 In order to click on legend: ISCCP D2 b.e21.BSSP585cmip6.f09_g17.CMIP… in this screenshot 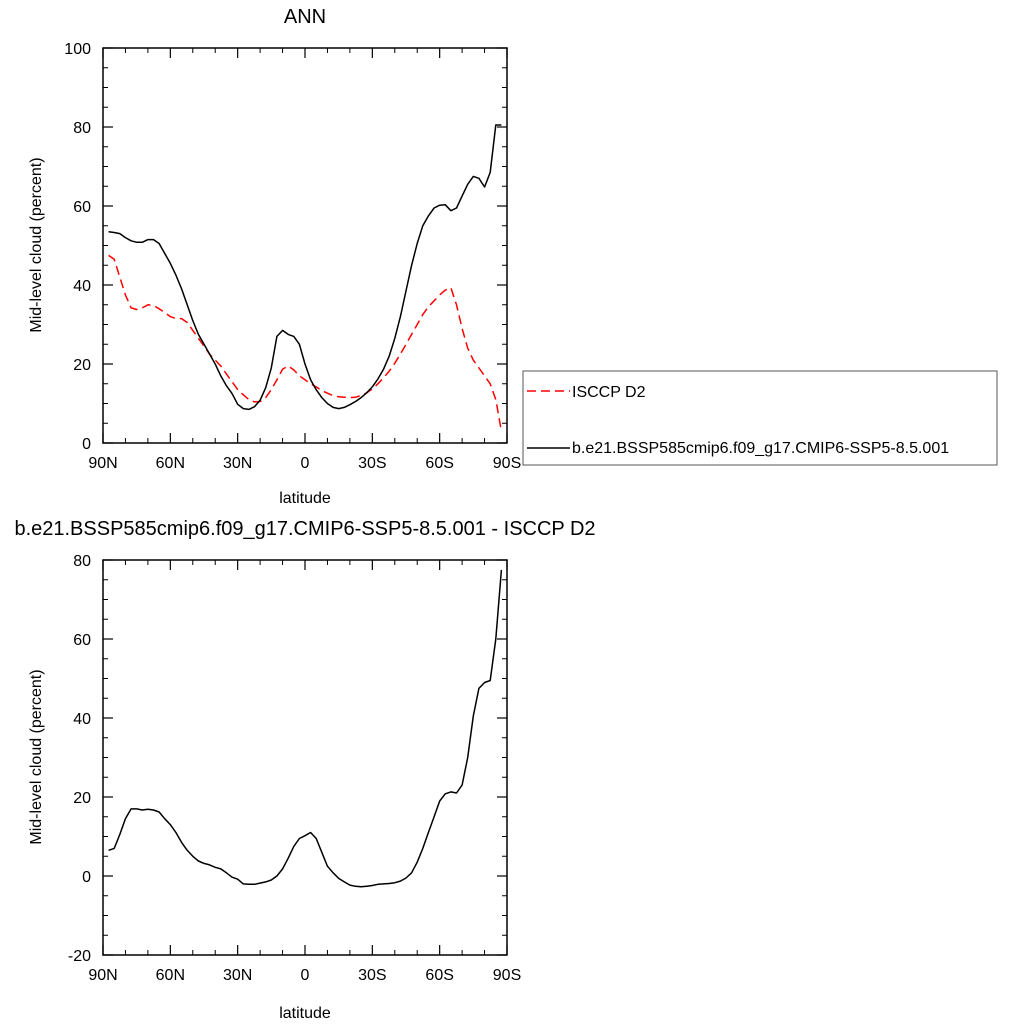, I will do `click(760, 418)`.